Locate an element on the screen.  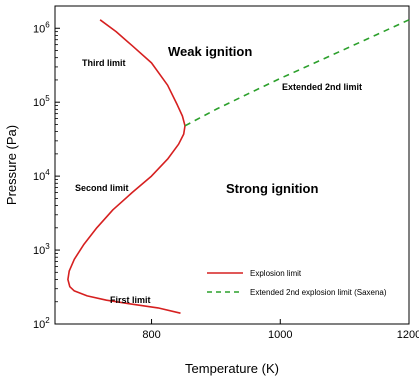
y-tick-label-0: 10² is located at coordinates (41, 323).